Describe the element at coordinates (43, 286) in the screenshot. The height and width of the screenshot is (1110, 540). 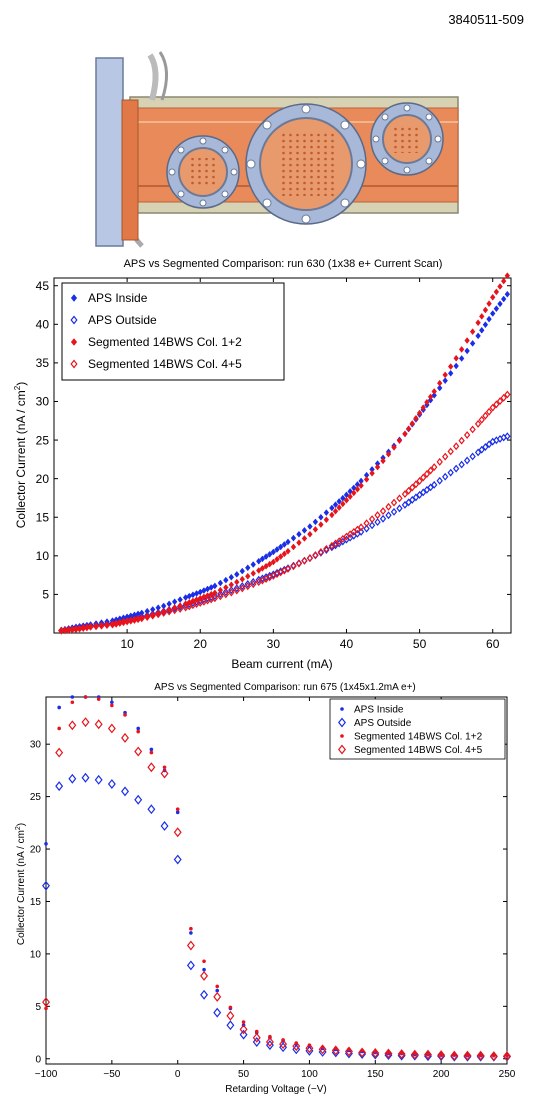
I see `y-tick-label: 45` at that location.